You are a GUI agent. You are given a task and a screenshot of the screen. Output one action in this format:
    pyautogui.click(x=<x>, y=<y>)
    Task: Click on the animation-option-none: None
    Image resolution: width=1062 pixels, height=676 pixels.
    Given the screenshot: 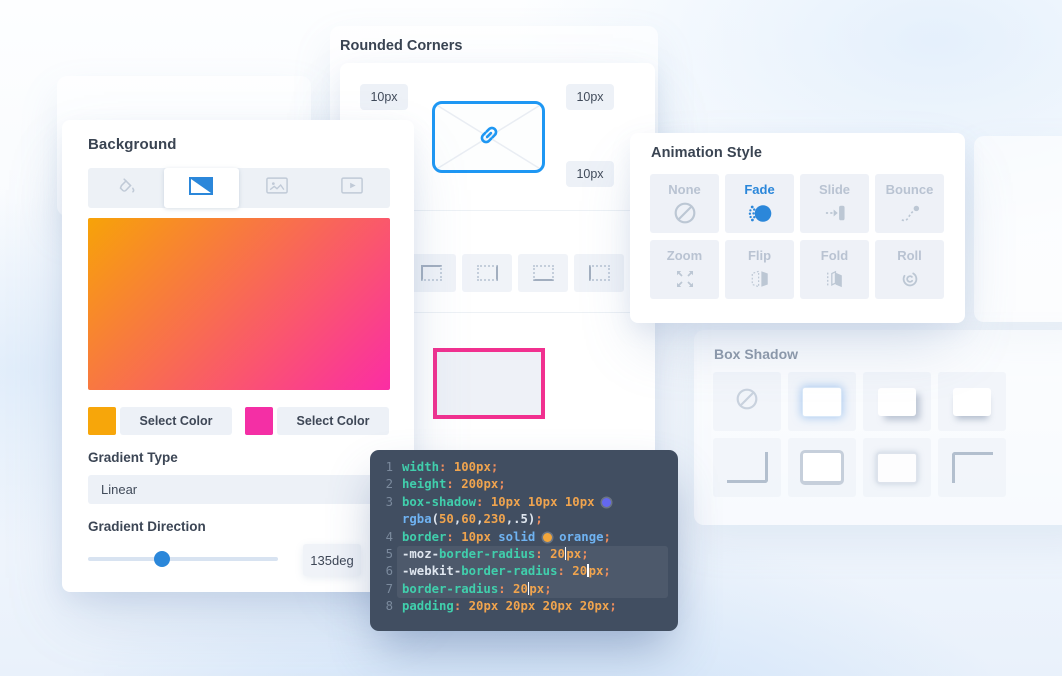 What is the action you would take?
    pyautogui.click(x=684, y=203)
    